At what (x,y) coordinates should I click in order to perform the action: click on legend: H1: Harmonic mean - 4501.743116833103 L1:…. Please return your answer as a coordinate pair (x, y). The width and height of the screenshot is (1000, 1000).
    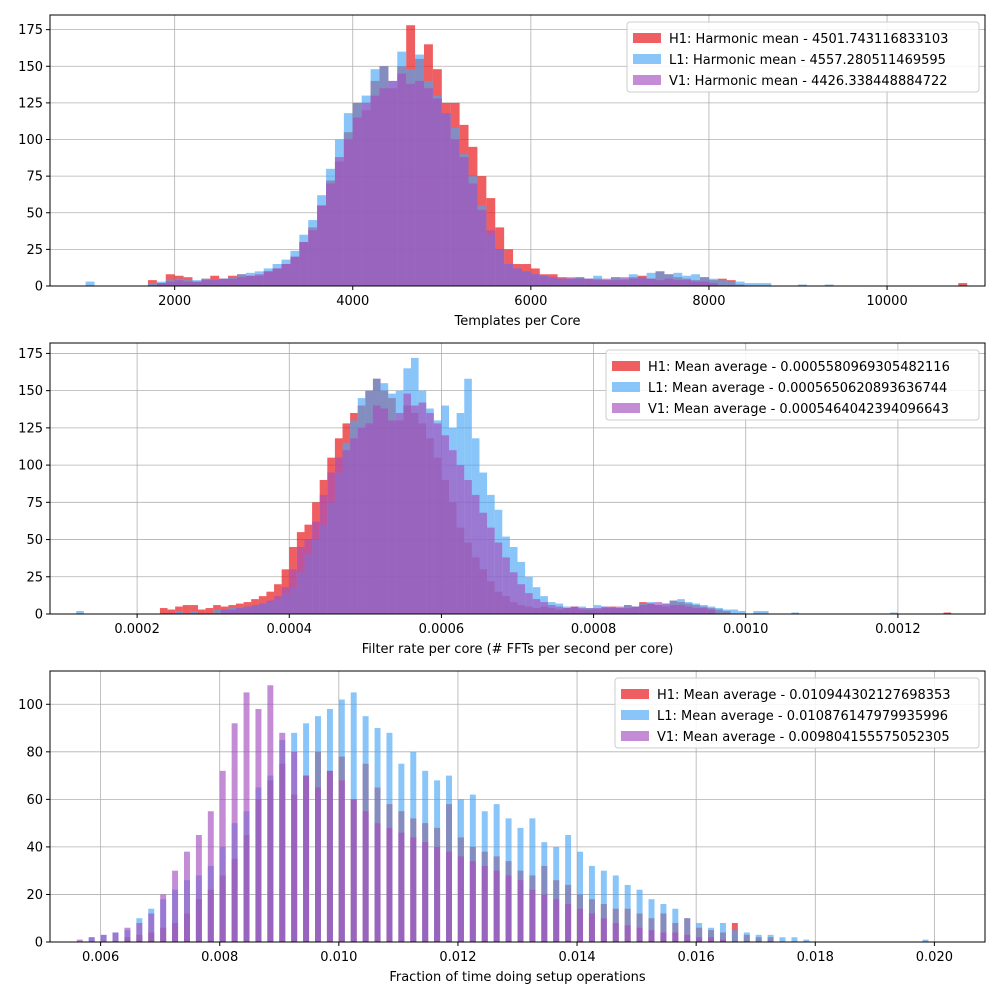
    Looking at the image, I should click on (803, 57).